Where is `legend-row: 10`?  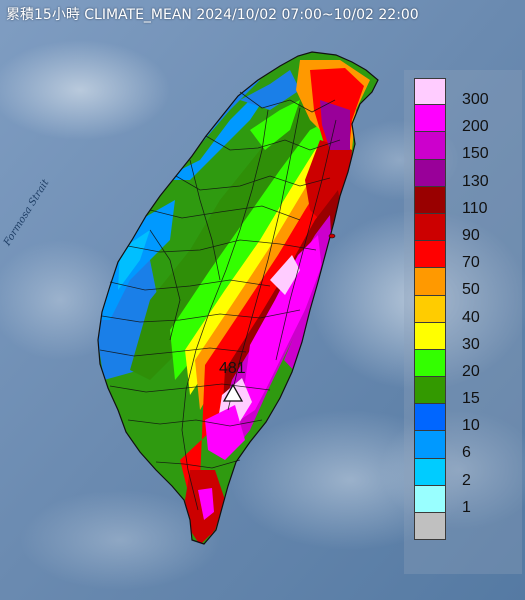
legend-row: 10 is located at coordinates (464, 419).